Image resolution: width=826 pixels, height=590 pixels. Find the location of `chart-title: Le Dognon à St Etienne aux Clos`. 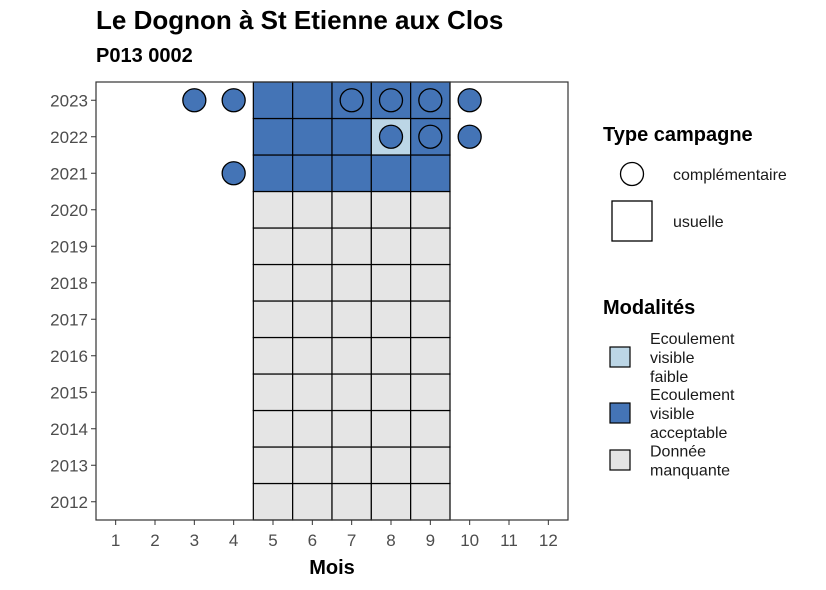

chart-title: Le Dognon à St Etienne aux Clos is located at coordinates (300, 20).